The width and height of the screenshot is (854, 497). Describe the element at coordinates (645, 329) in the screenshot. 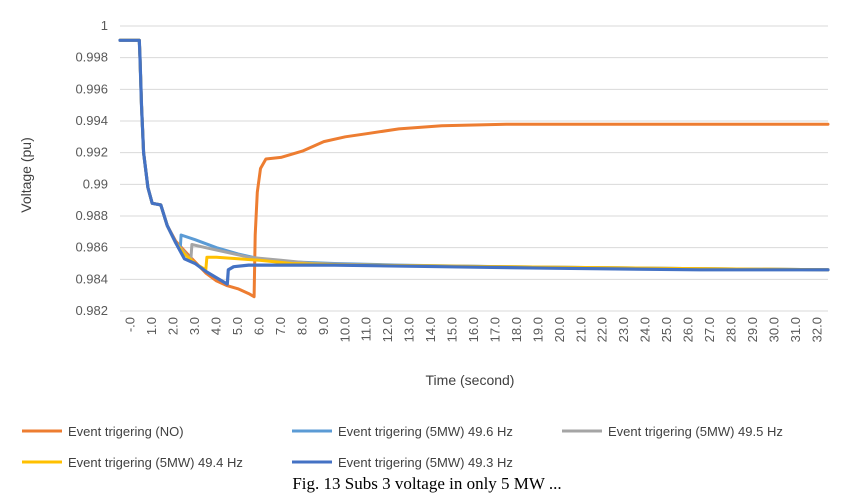

I see `x-tick-label: 24.0` at that location.